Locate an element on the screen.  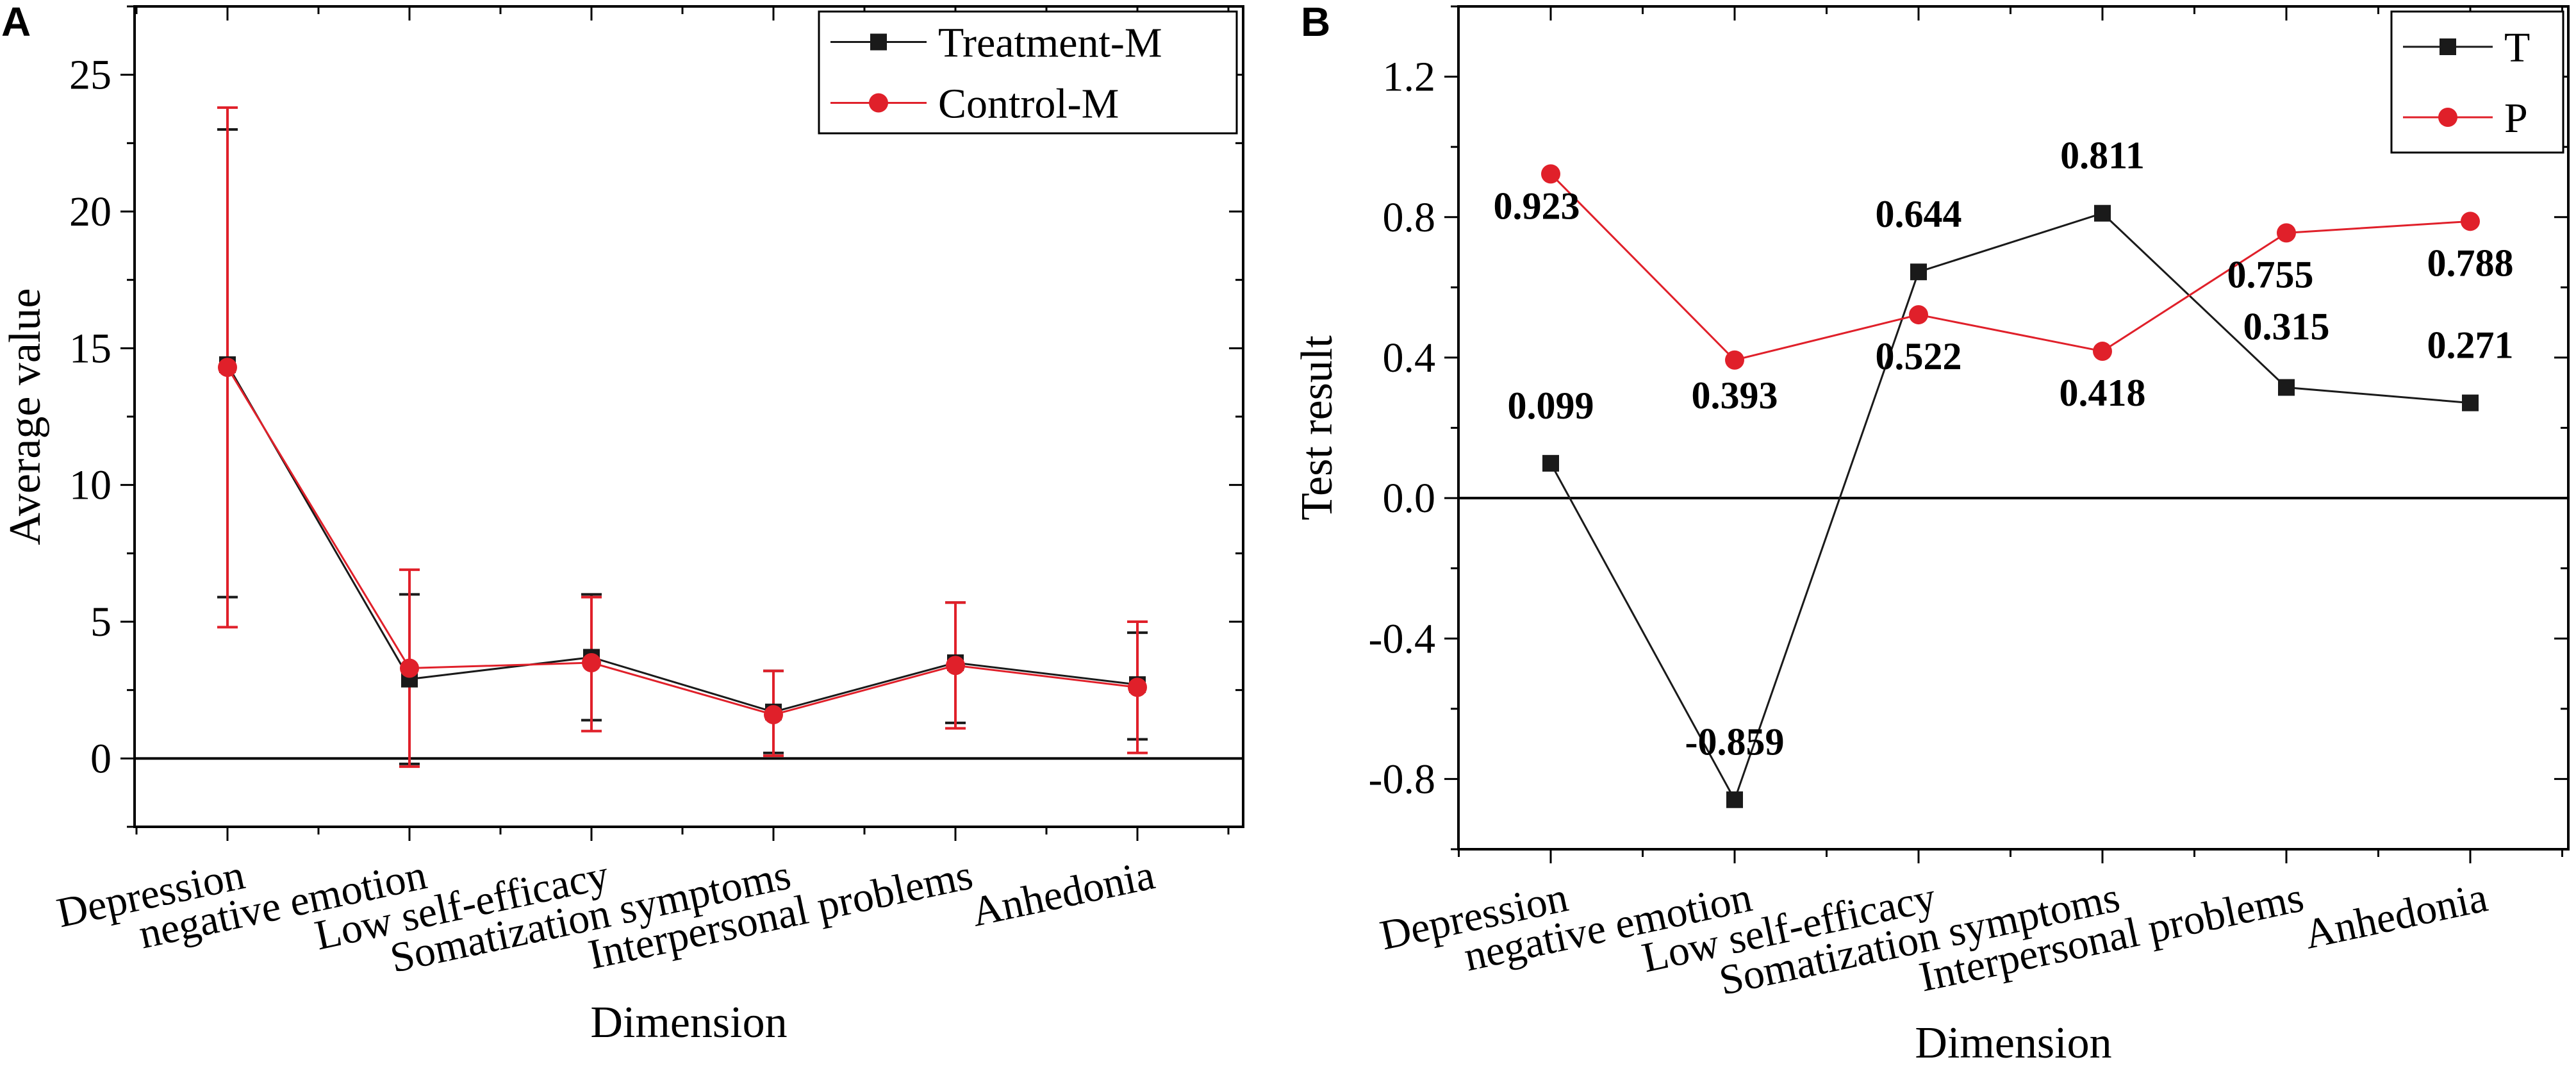
data-label-P: 0.522 is located at coordinates (1919, 356).